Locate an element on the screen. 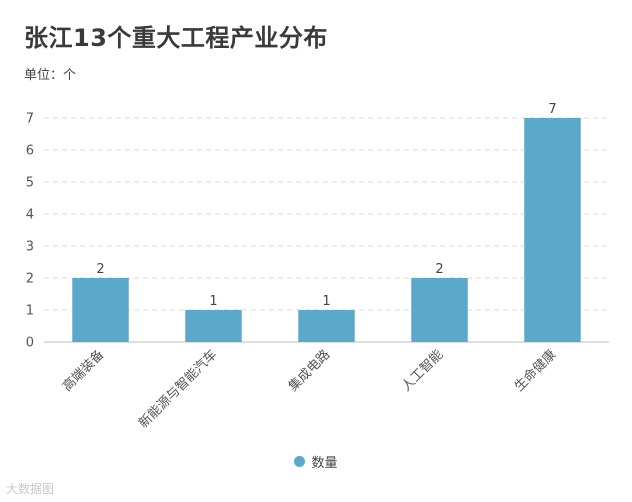 The width and height of the screenshot is (632, 502). watermark: 大数据图 is located at coordinates (30, 489).